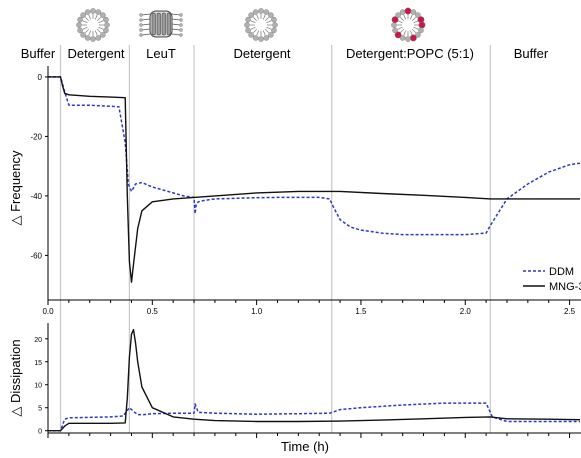  What do you see at coordinates (38, 386) in the screenshot?
I see `y-tick-label-2: 10` at bounding box center [38, 386].